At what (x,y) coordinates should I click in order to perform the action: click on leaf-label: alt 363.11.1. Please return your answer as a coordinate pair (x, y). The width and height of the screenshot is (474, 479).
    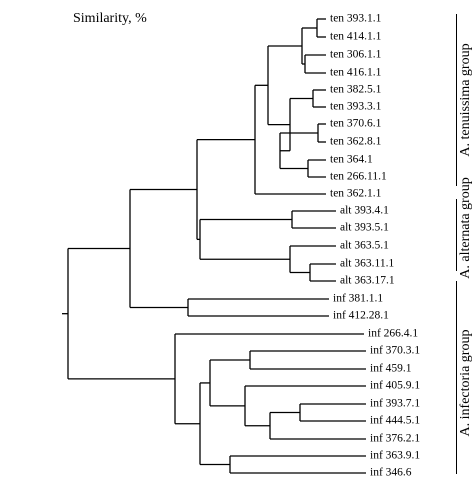
    Looking at the image, I should click on (367, 263).